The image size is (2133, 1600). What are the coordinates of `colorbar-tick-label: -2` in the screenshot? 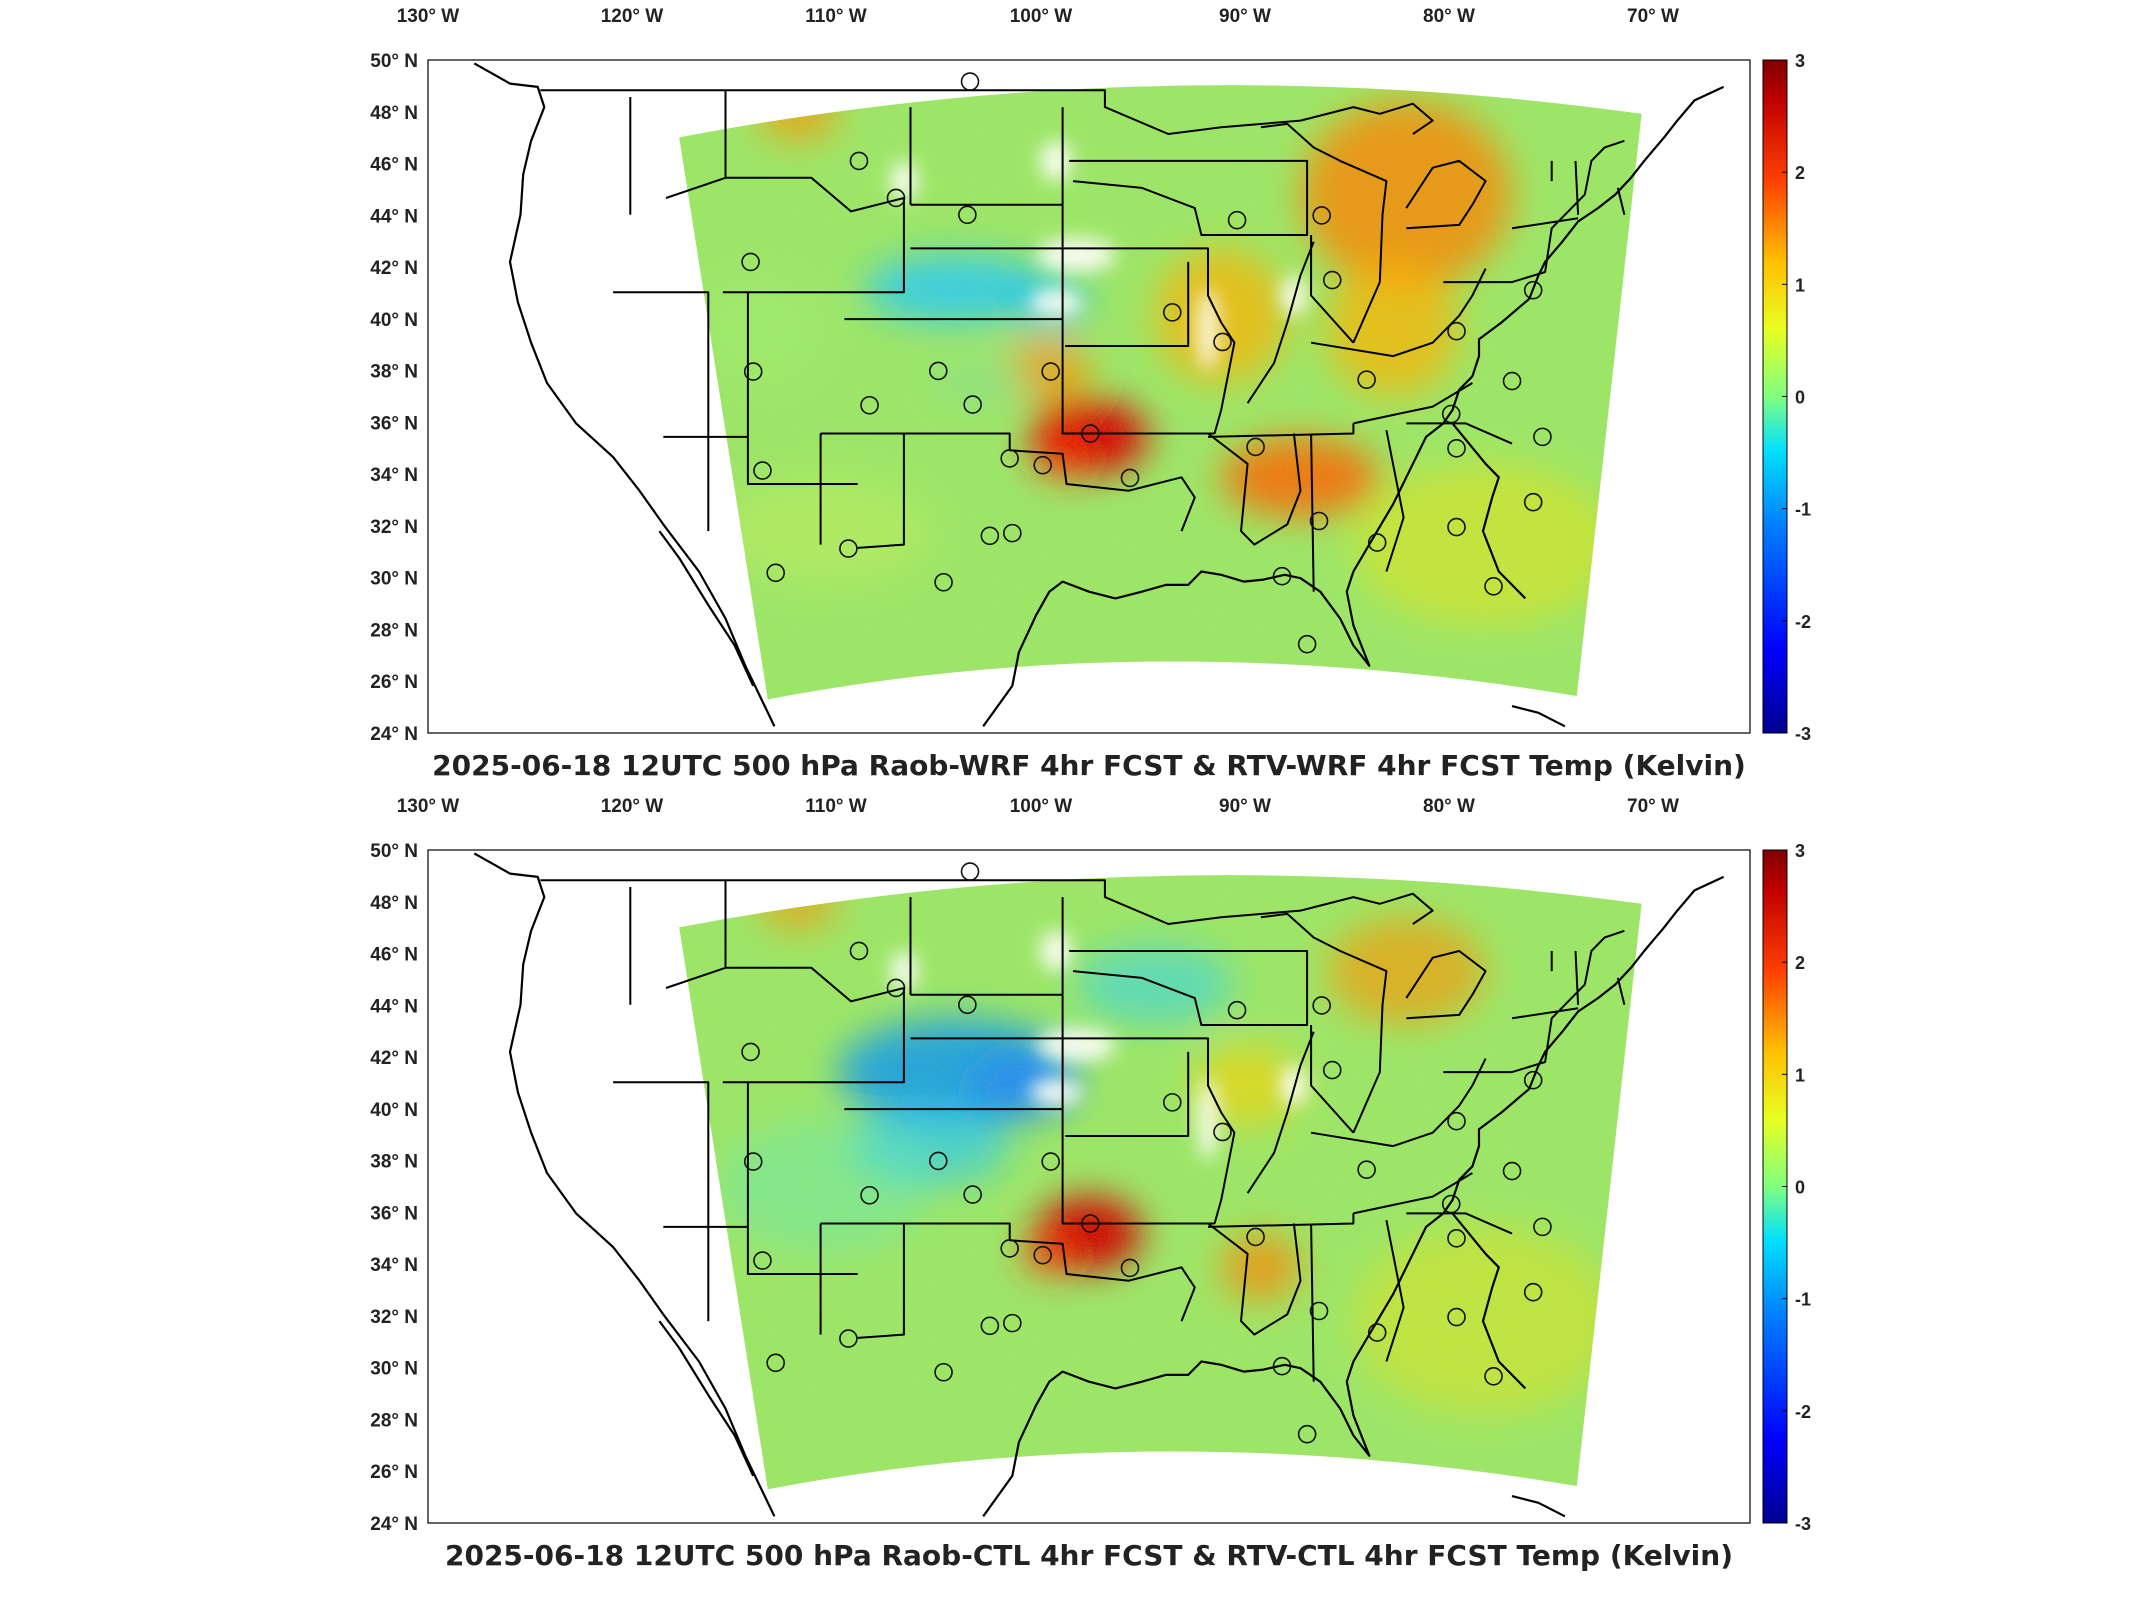 It's located at (1803, 1412).